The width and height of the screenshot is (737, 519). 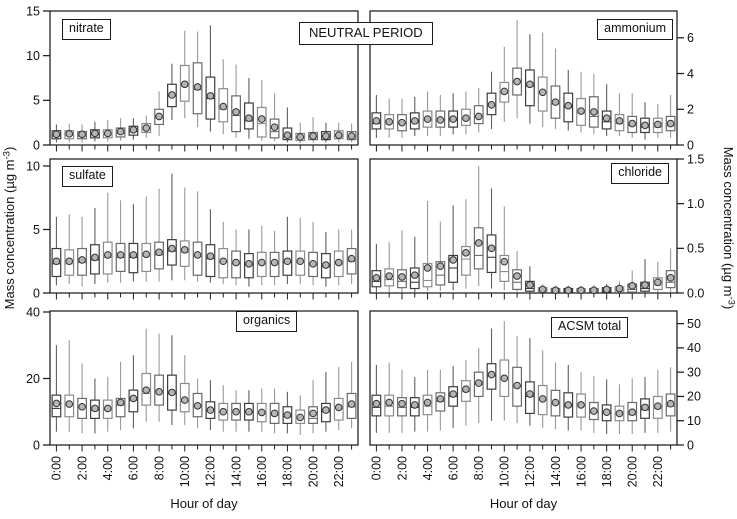 What do you see at coordinates (531, 81) in the screenshot?
I see `panel-ammonium: 0 2 4 6` at bounding box center [531, 81].